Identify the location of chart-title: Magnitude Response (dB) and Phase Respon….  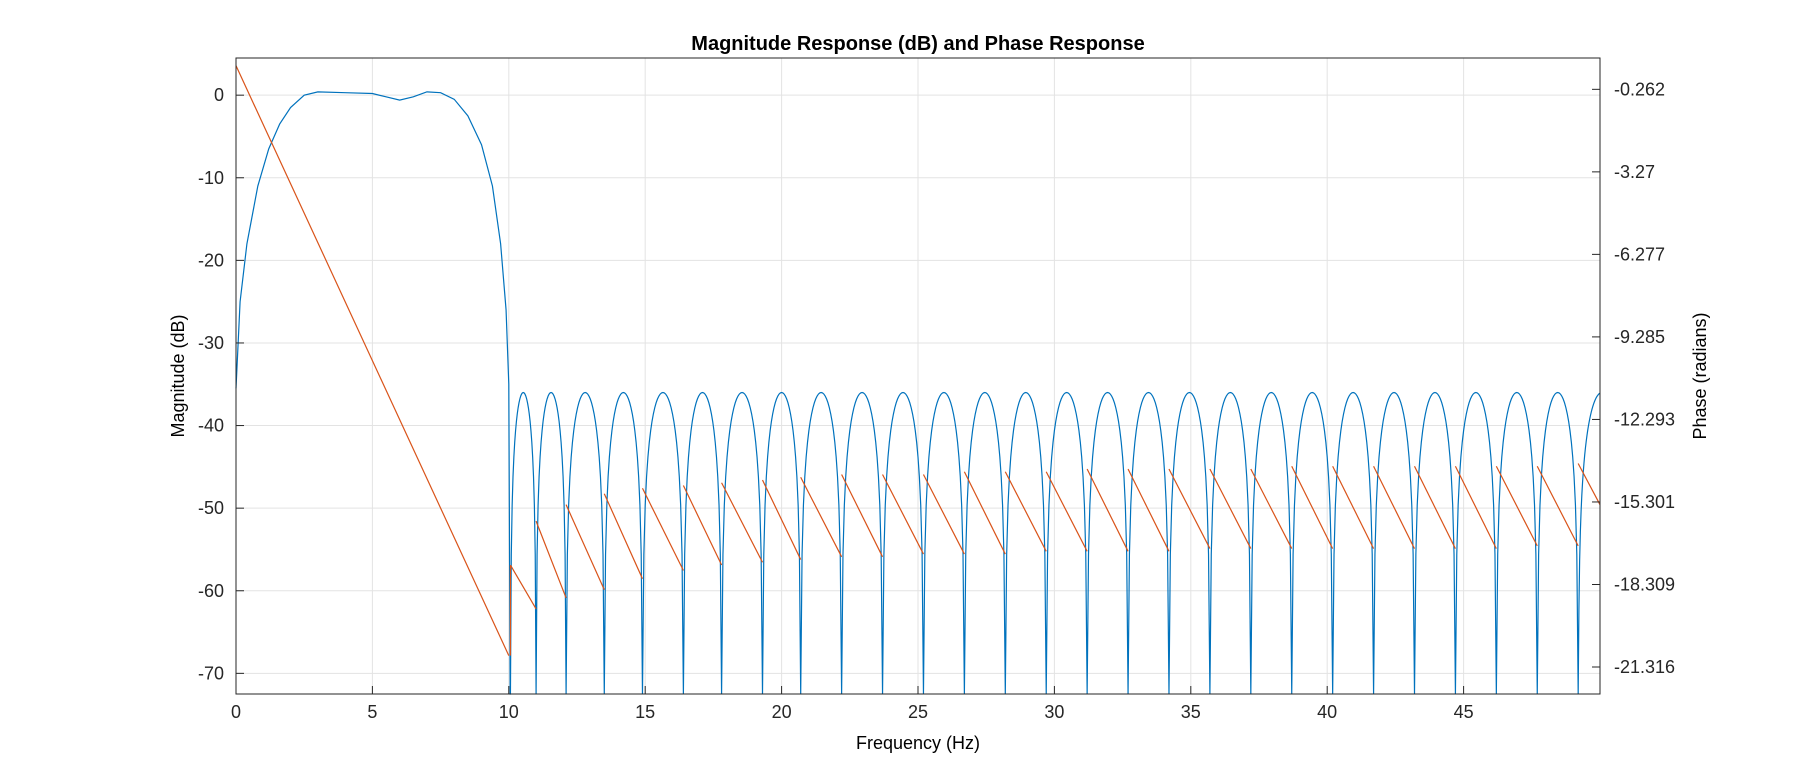
(917, 44).